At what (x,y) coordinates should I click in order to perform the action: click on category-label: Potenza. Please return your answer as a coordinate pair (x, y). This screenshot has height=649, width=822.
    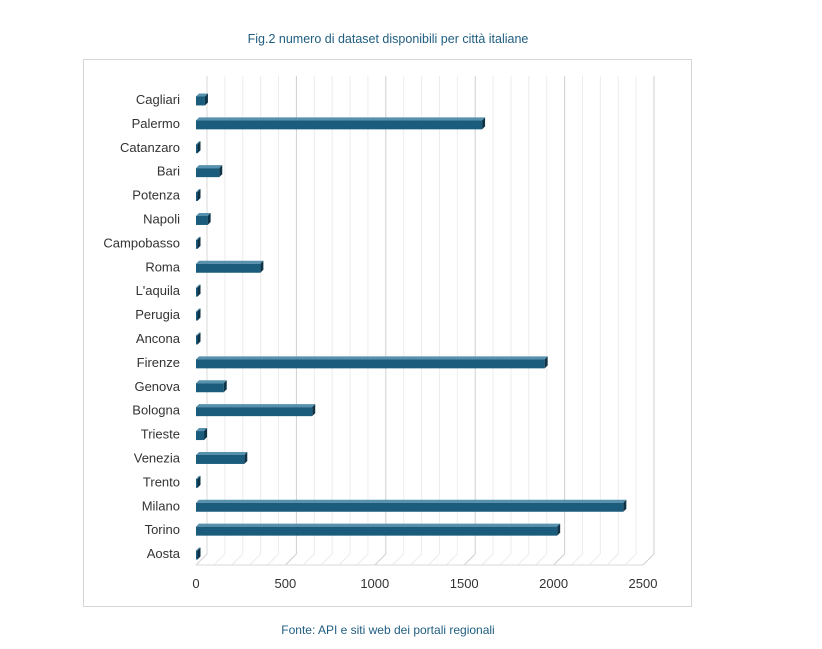
    Looking at the image, I should click on (156, 195).